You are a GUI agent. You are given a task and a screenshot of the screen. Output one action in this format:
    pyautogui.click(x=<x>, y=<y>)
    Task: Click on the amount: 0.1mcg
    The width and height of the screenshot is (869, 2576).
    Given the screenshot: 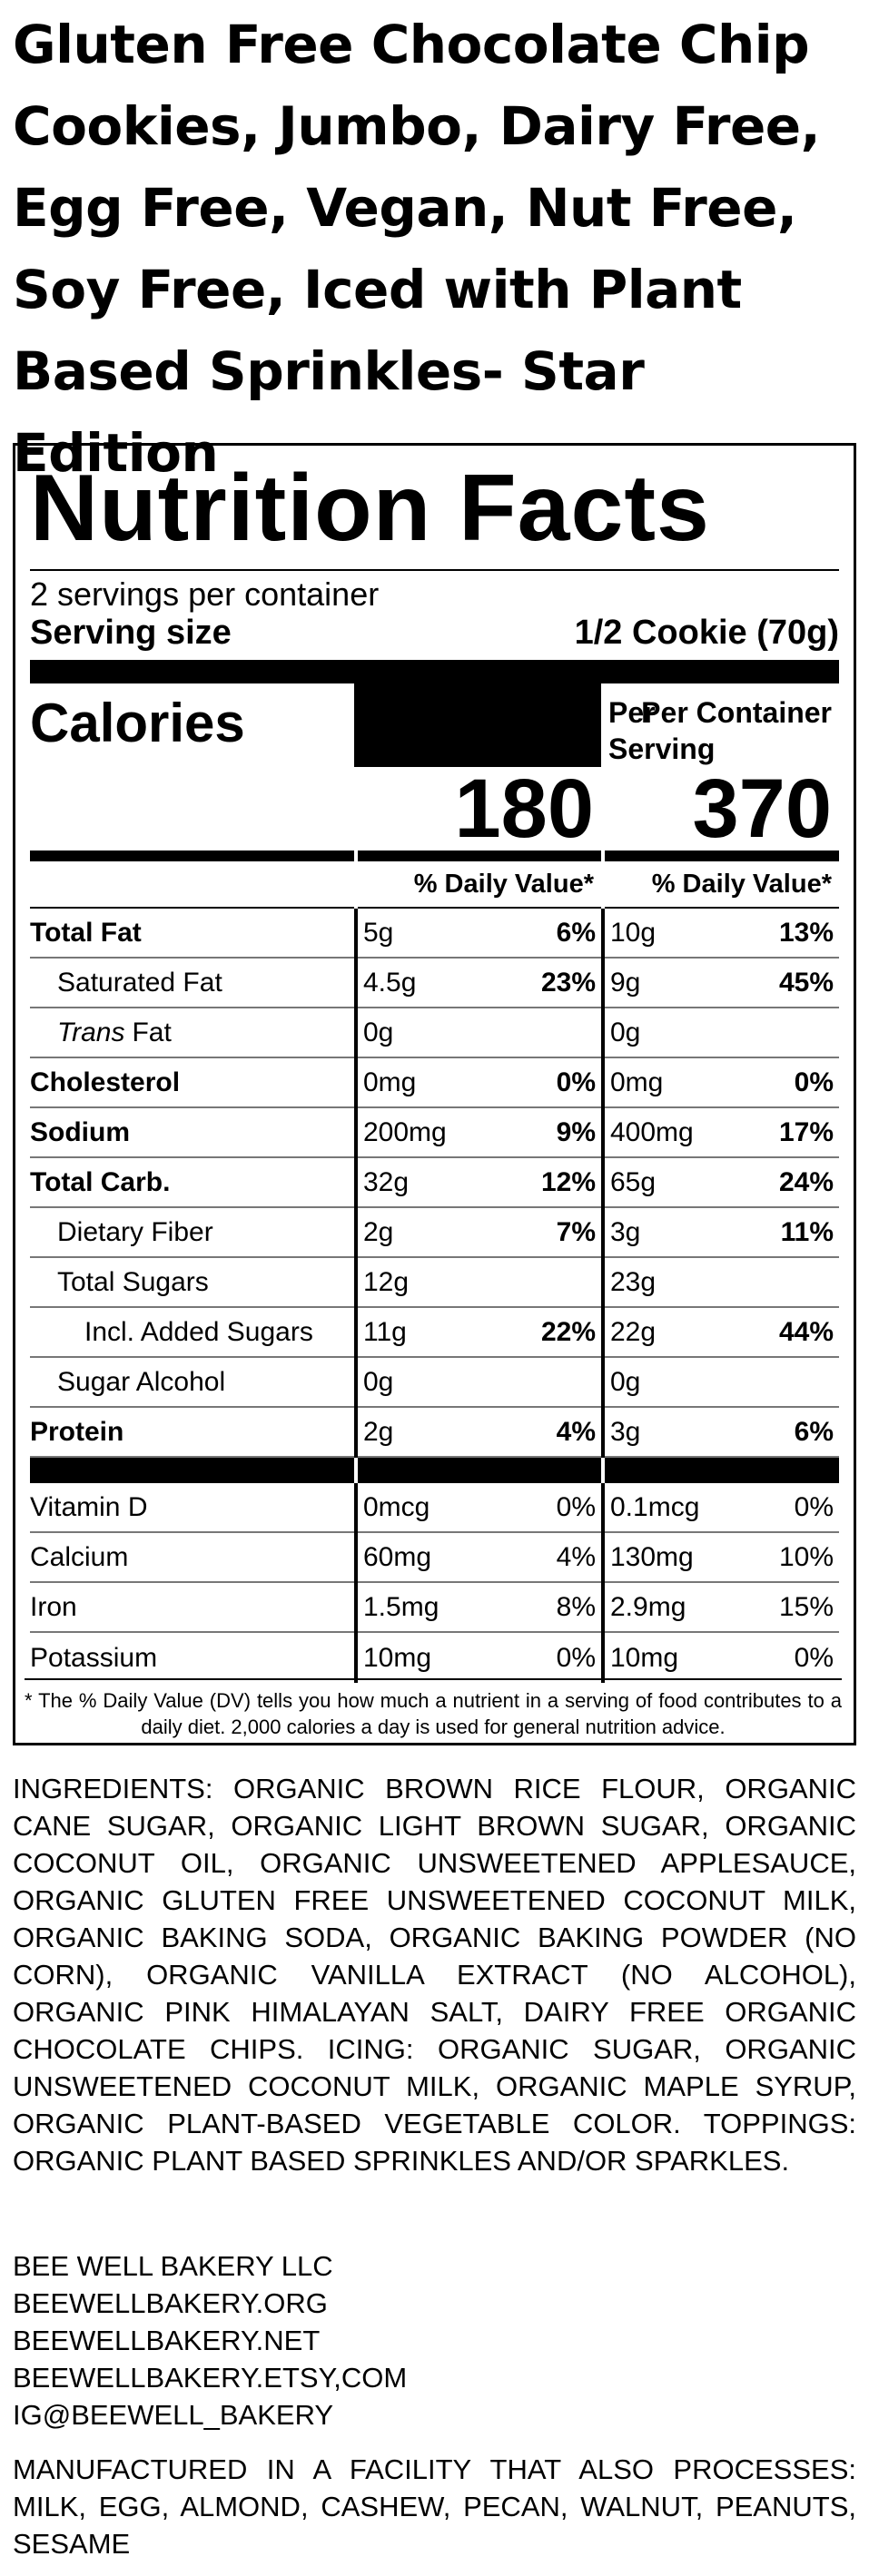 What is the action you would take?
    pyautogui.click(x=655, y=1506)
    